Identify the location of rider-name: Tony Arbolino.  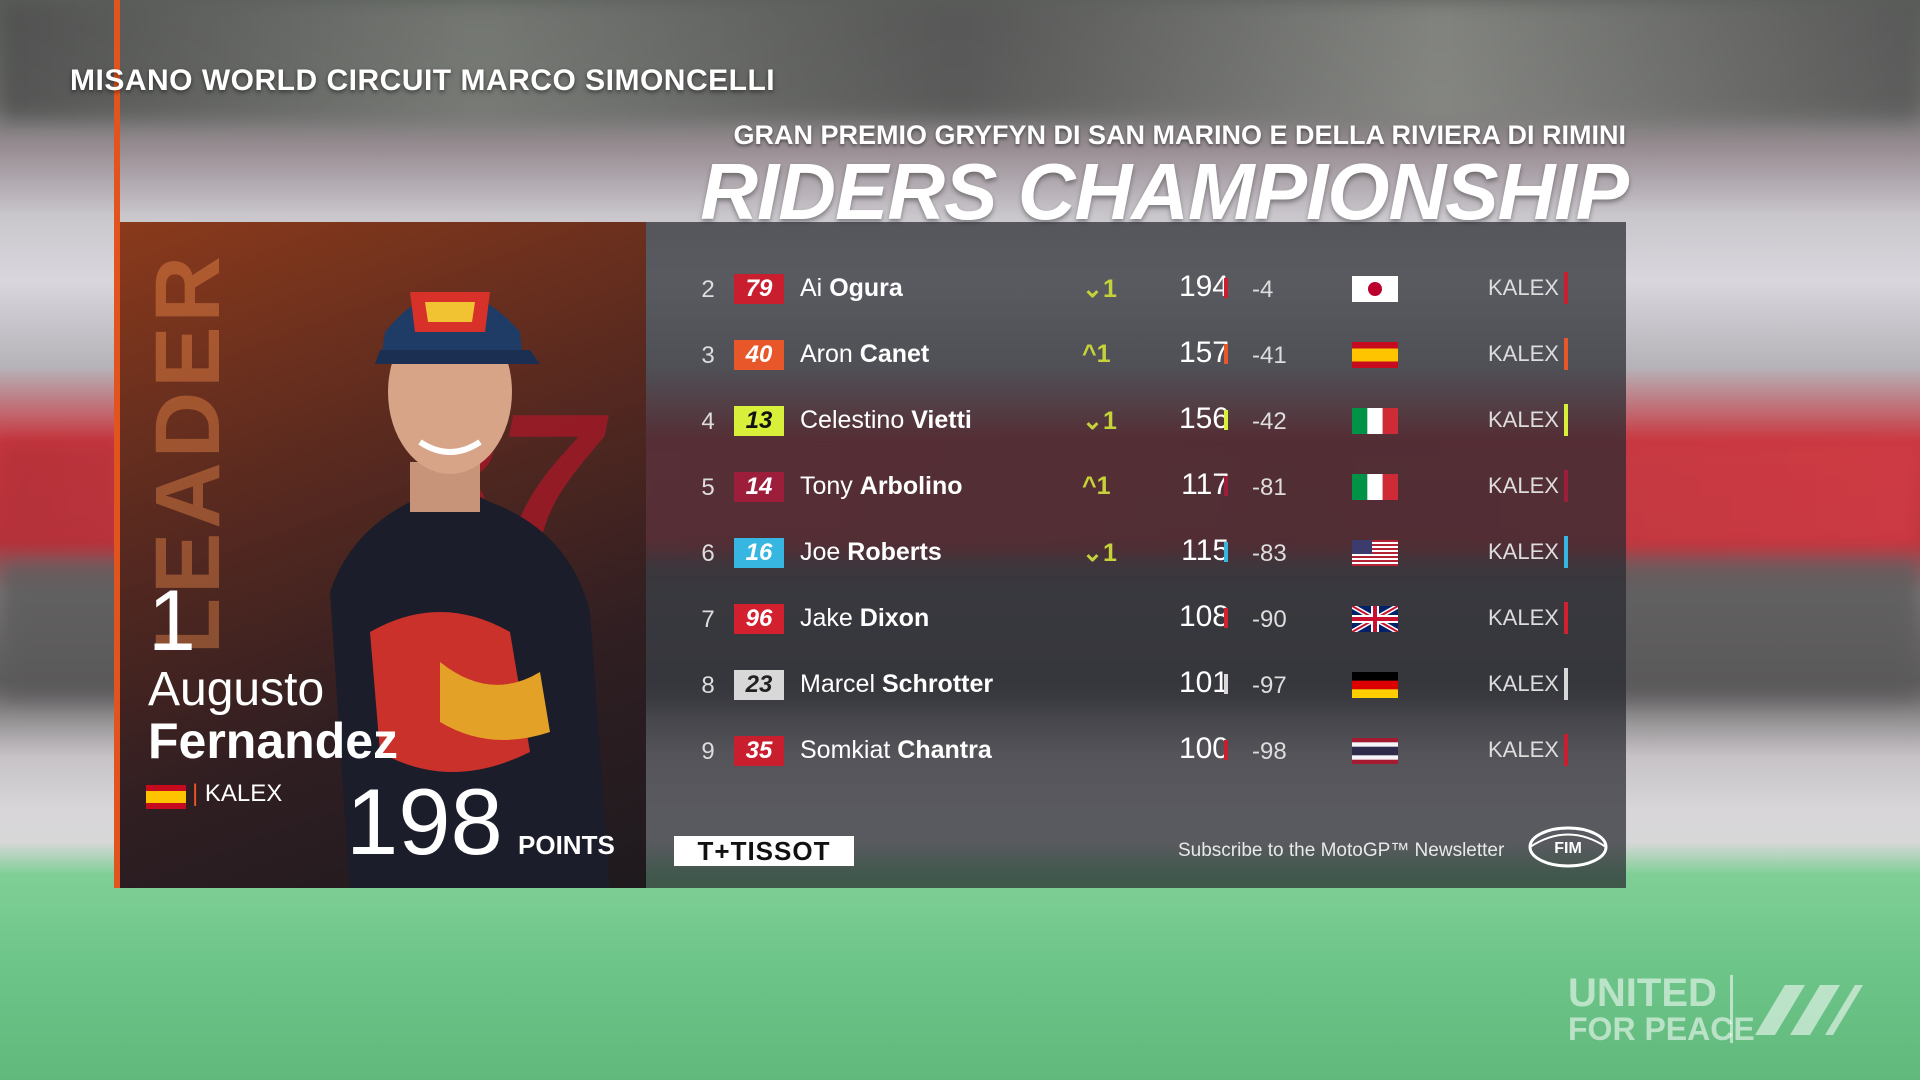
(881, 486).